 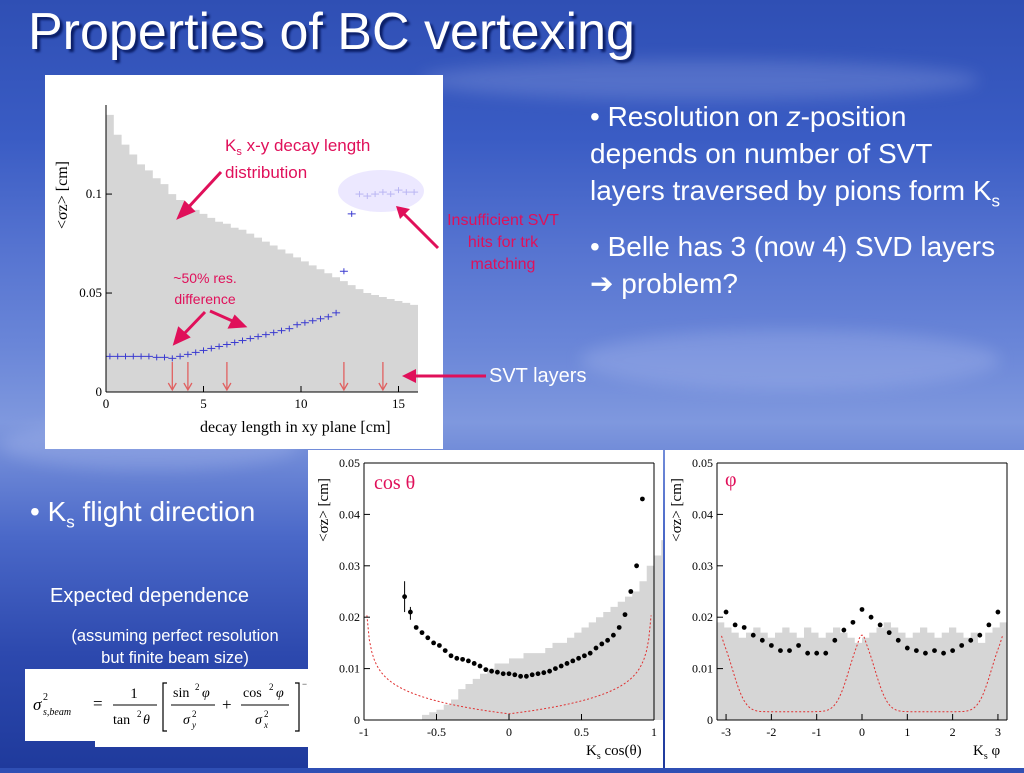 What do you see at coordinates (297, 147) in the screenshot?
I see `annotation-distribution: Ks x-y decay length` at bounding box center [297, 147].